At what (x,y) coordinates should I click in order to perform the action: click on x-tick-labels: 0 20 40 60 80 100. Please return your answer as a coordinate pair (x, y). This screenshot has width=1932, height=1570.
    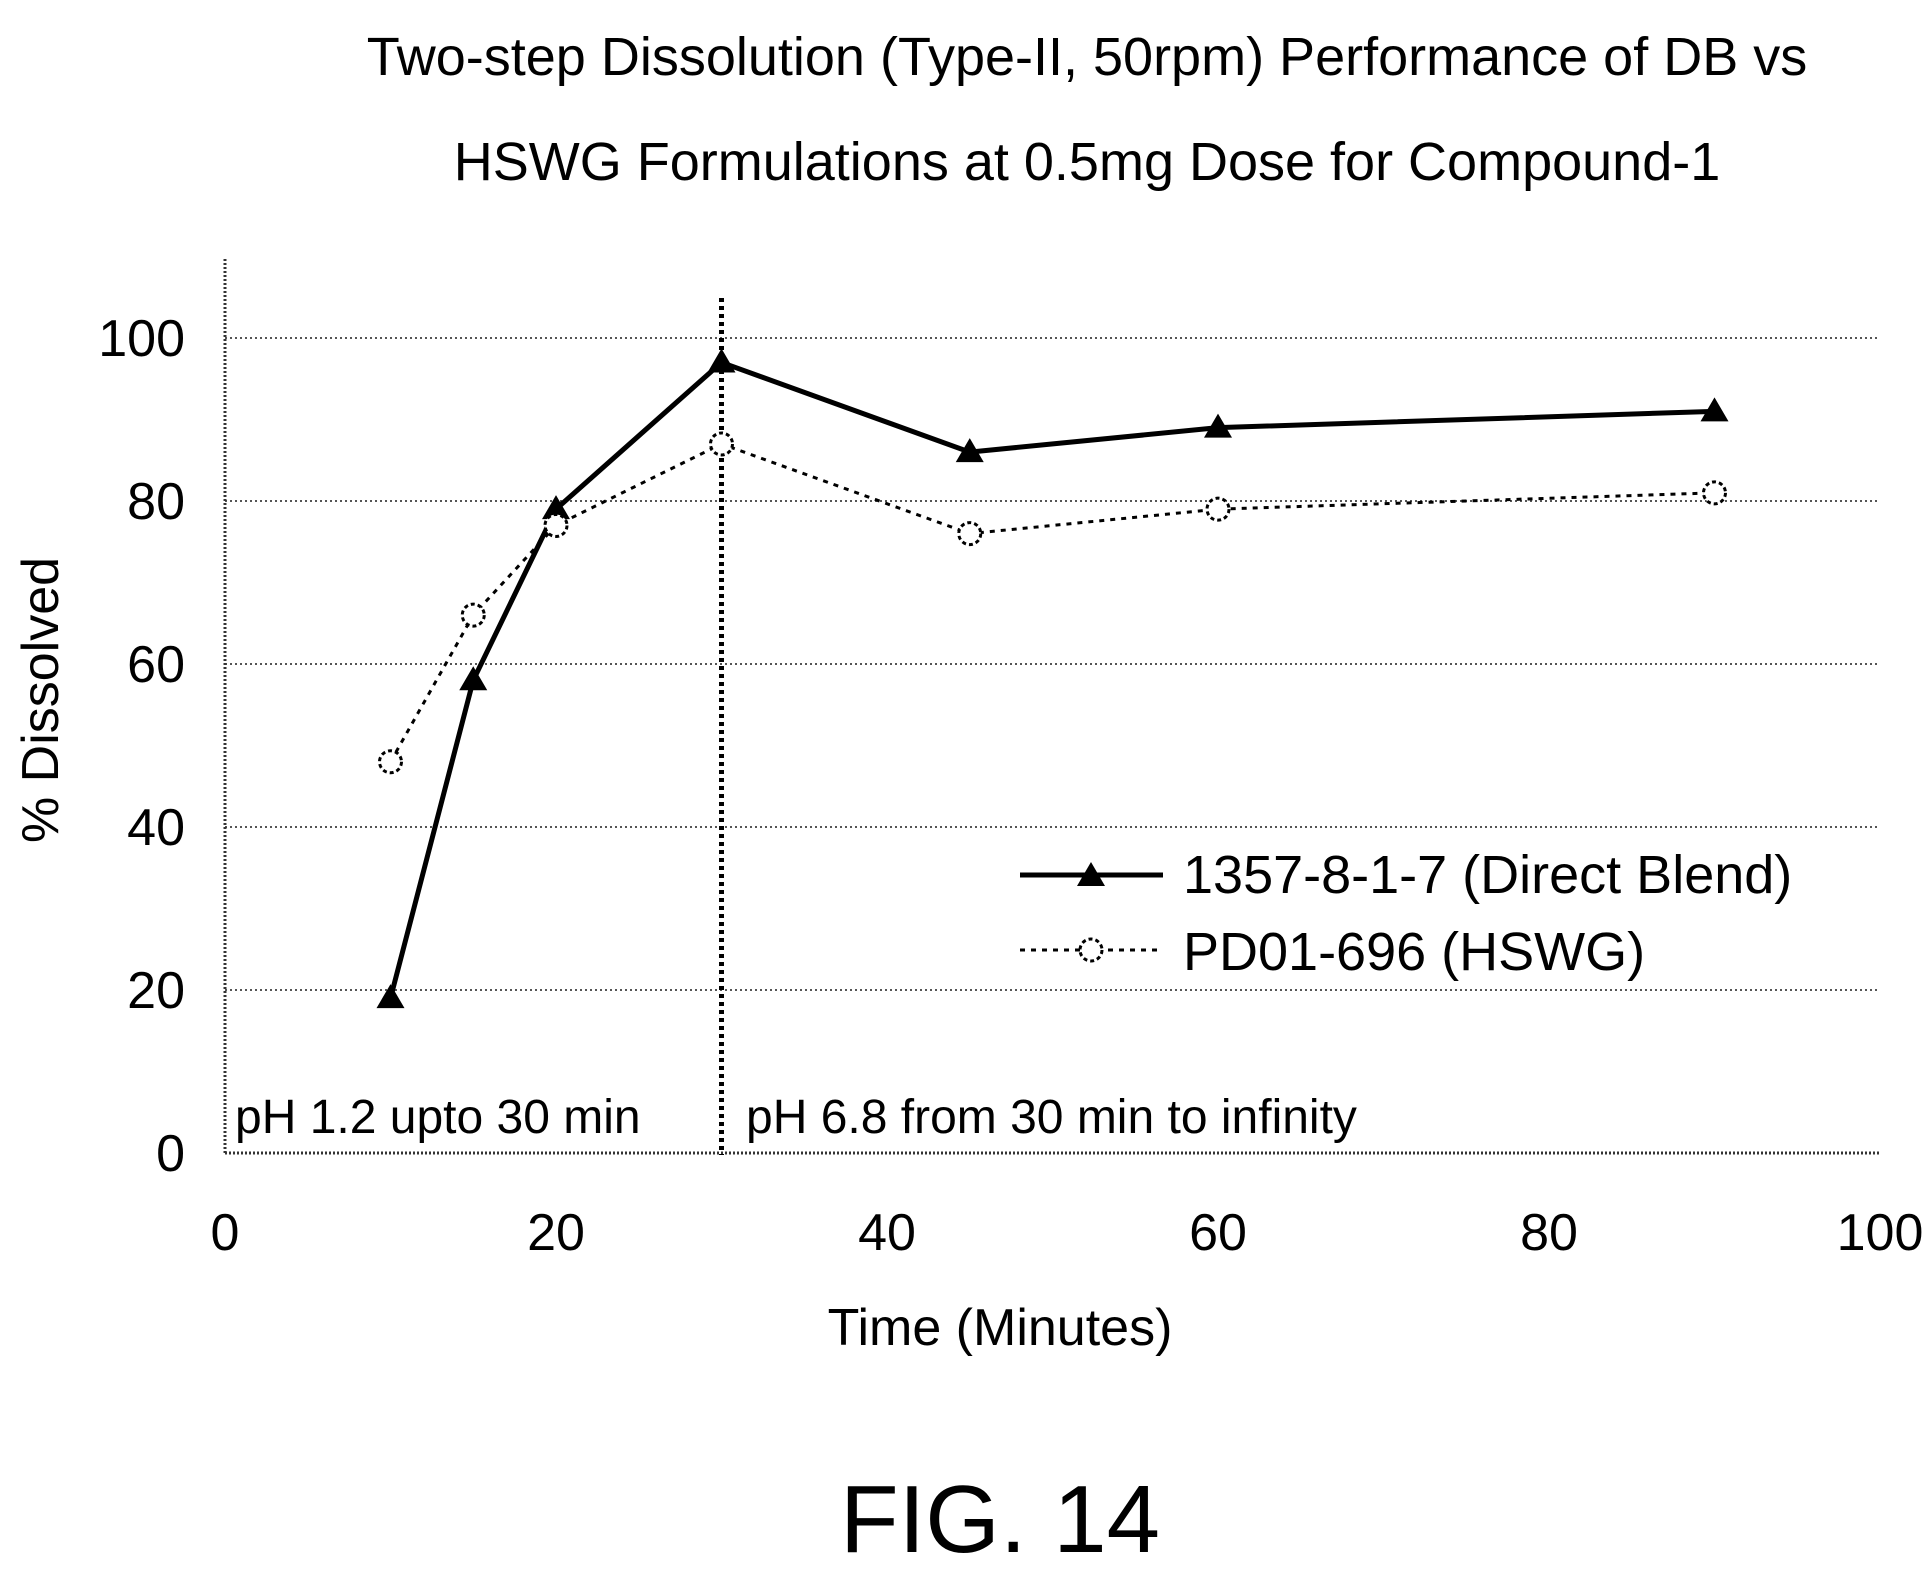
    Looking at the image, I should click on (1067, 1233).